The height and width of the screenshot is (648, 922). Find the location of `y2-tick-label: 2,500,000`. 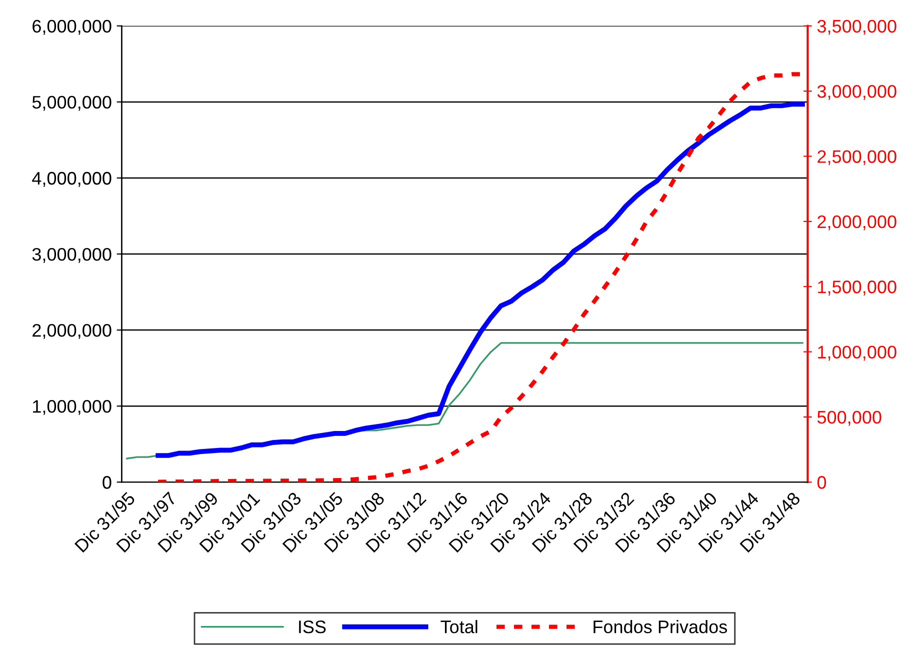

y2-tick-label: 2,500,000 is located at coordinates (857, 158).